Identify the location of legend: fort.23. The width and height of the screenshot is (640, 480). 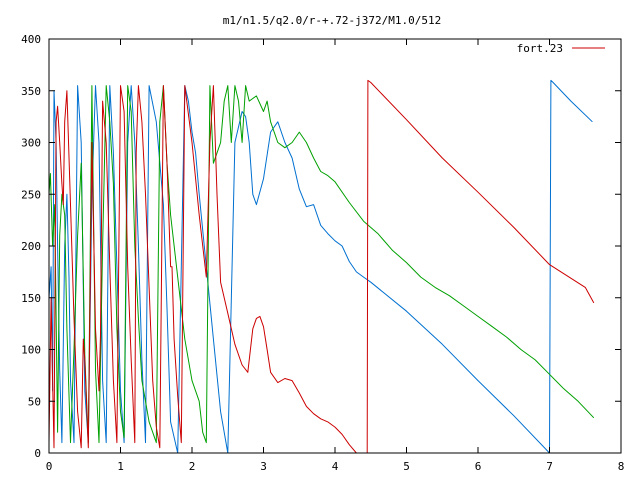
(561, 48).